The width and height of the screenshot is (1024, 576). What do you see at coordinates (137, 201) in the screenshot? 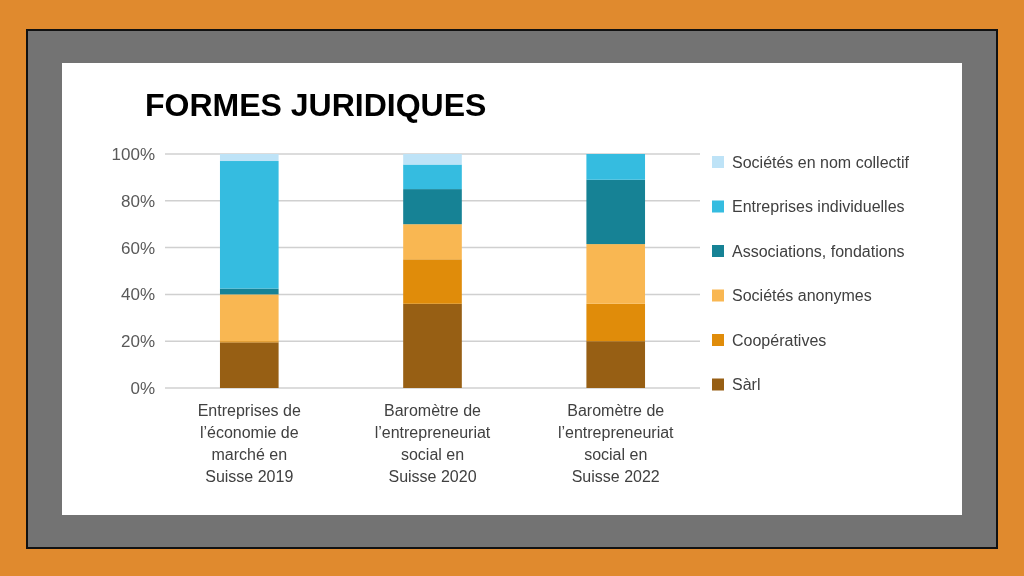
I see `y-tick-label: 80%` at bounding box center [137, 201].